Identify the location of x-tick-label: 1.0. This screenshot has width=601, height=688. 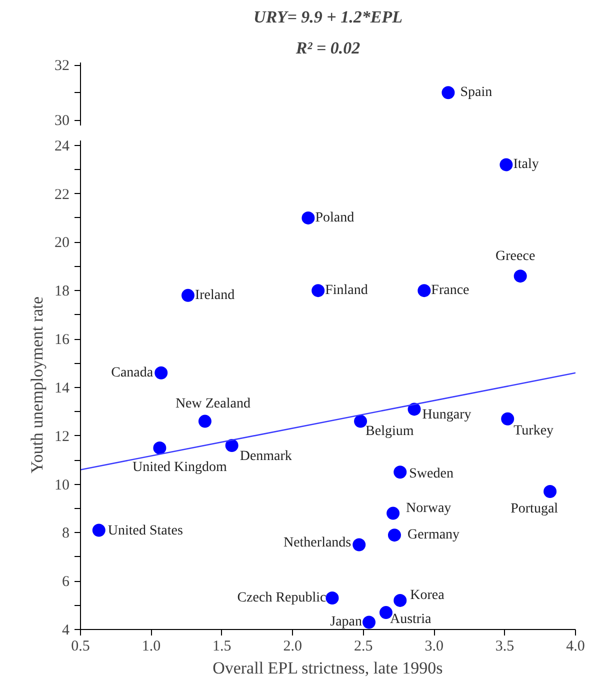
(151, 646).